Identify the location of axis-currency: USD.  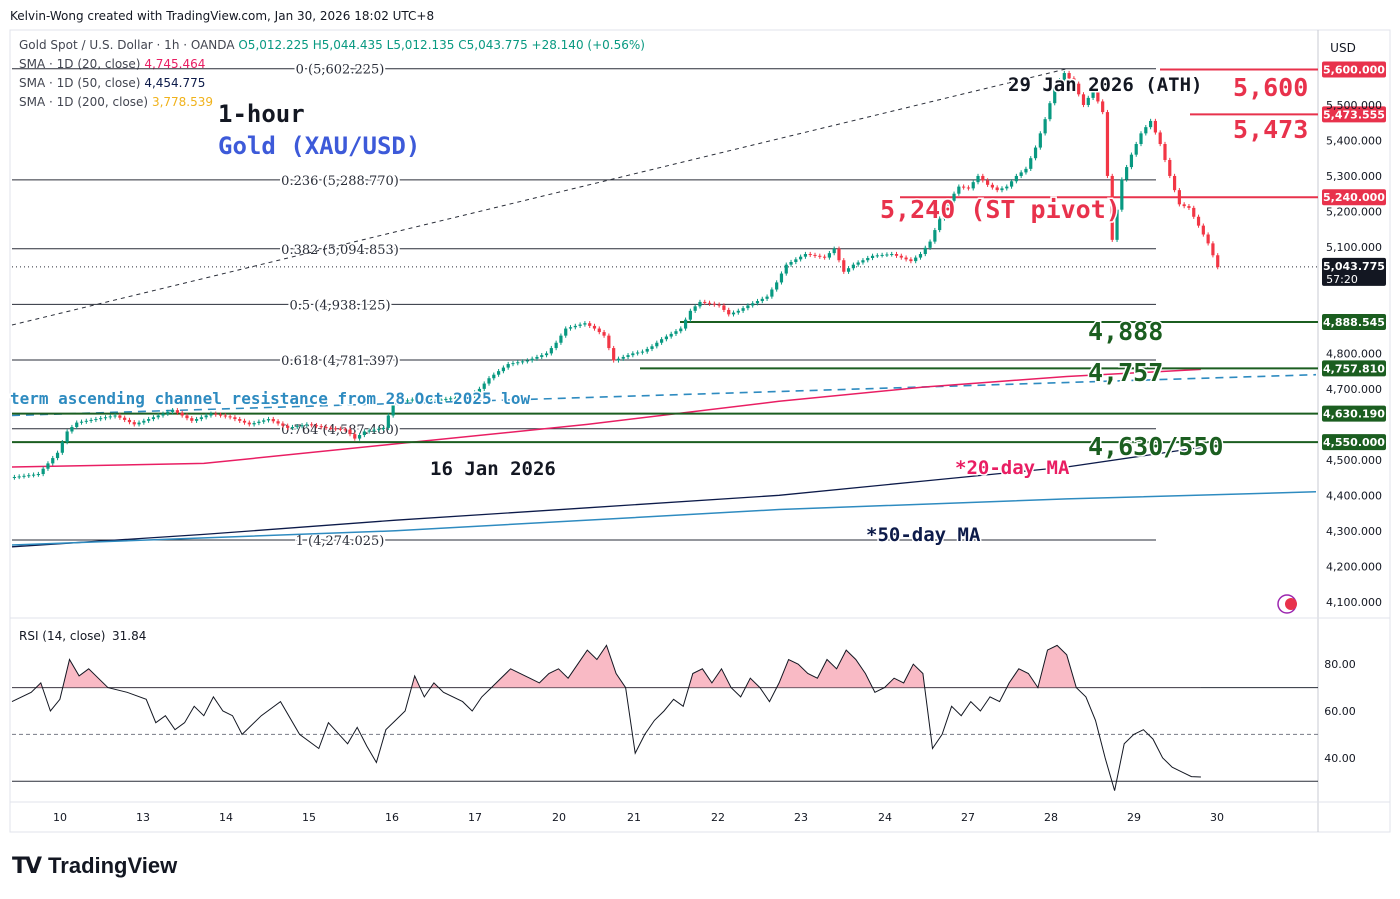
(1343, 48).